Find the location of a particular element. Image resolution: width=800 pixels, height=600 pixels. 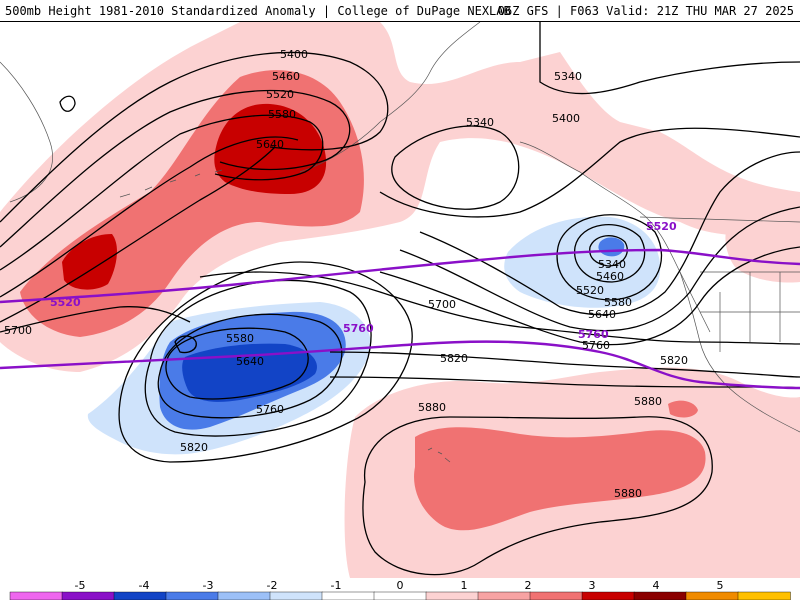

colorbar-tick-label: 0 is located at coordinates (400, 585).